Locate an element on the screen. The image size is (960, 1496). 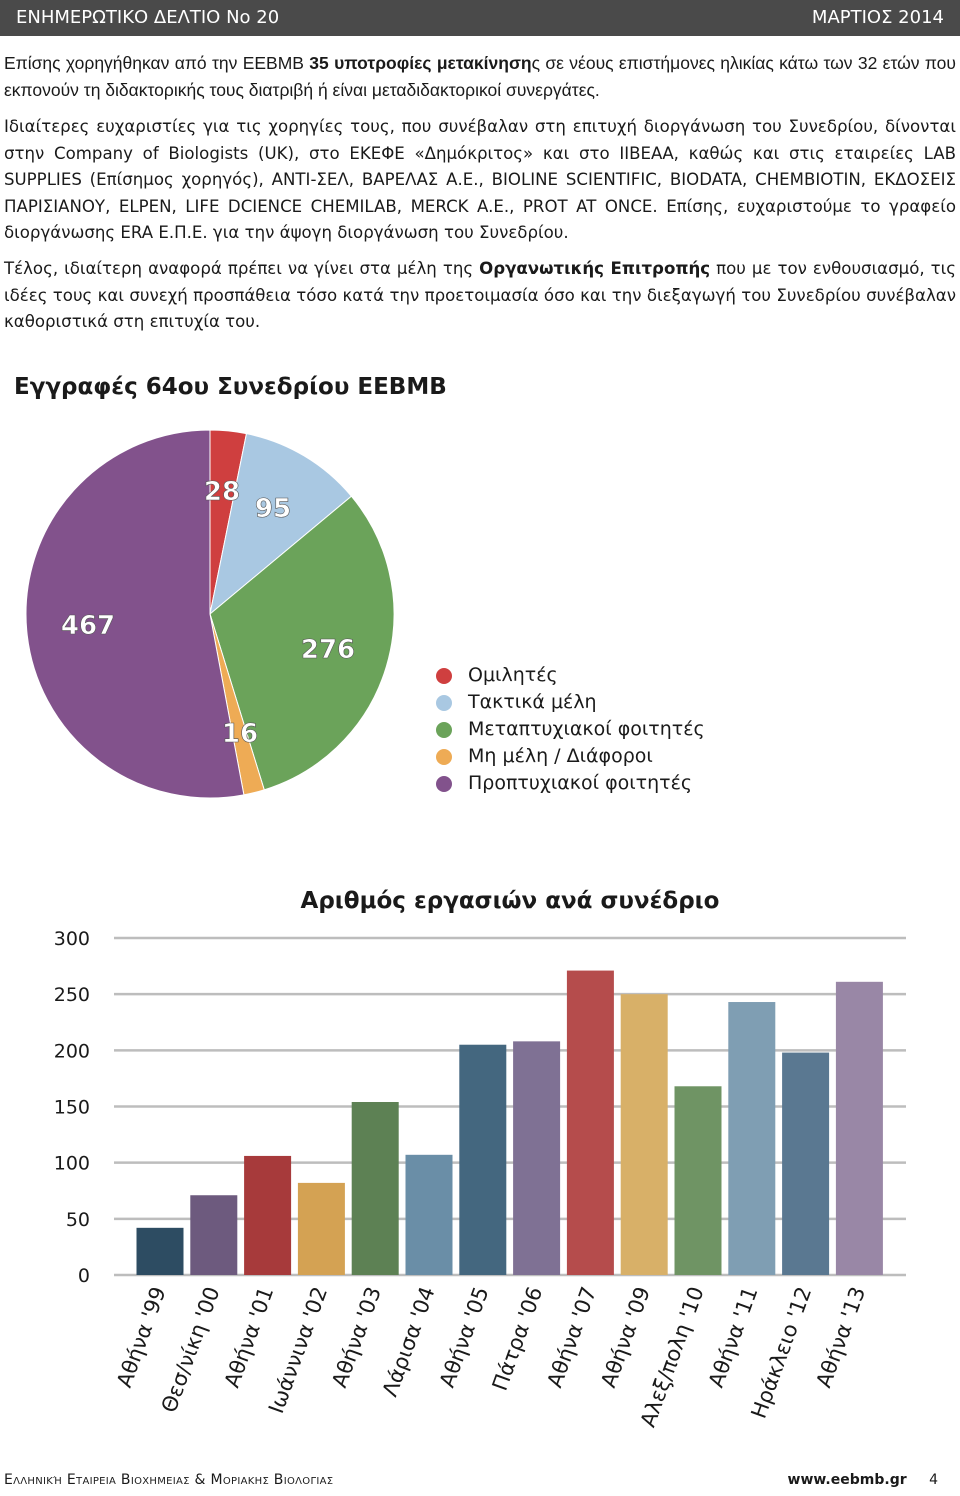
bar-chart-title: Αριθμός εργασιών ανά συνέδριο is located at coordinates (510, 901).